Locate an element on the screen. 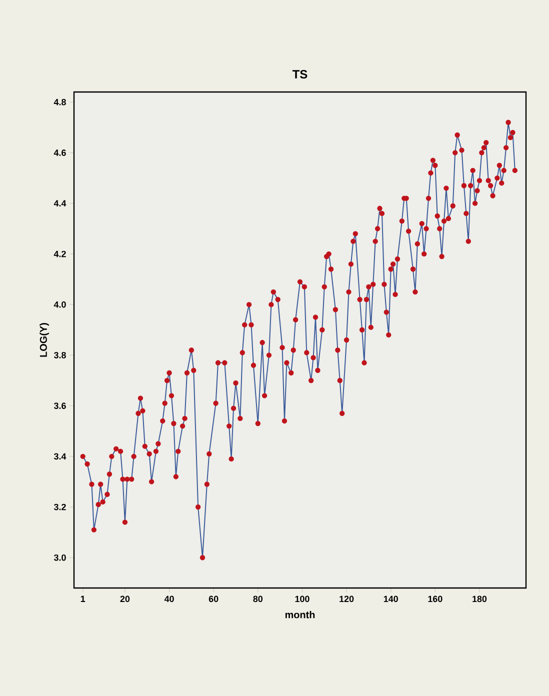 The height and width of the screenshot is (696, 549). y-tick-label: 3.8 is located at coordinates (60, 355).